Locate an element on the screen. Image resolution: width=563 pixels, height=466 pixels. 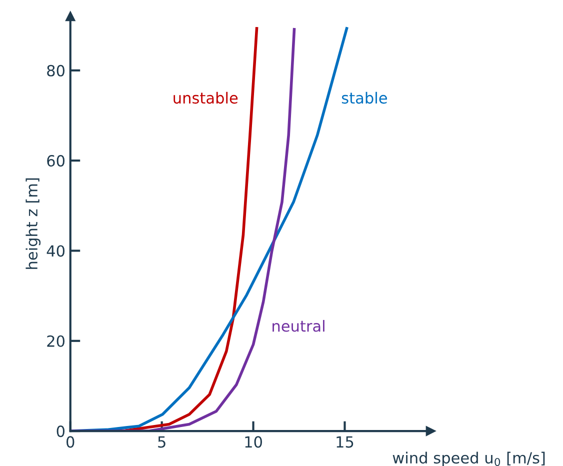
y-tick-label: 80 is located at coordinates (55, 70).